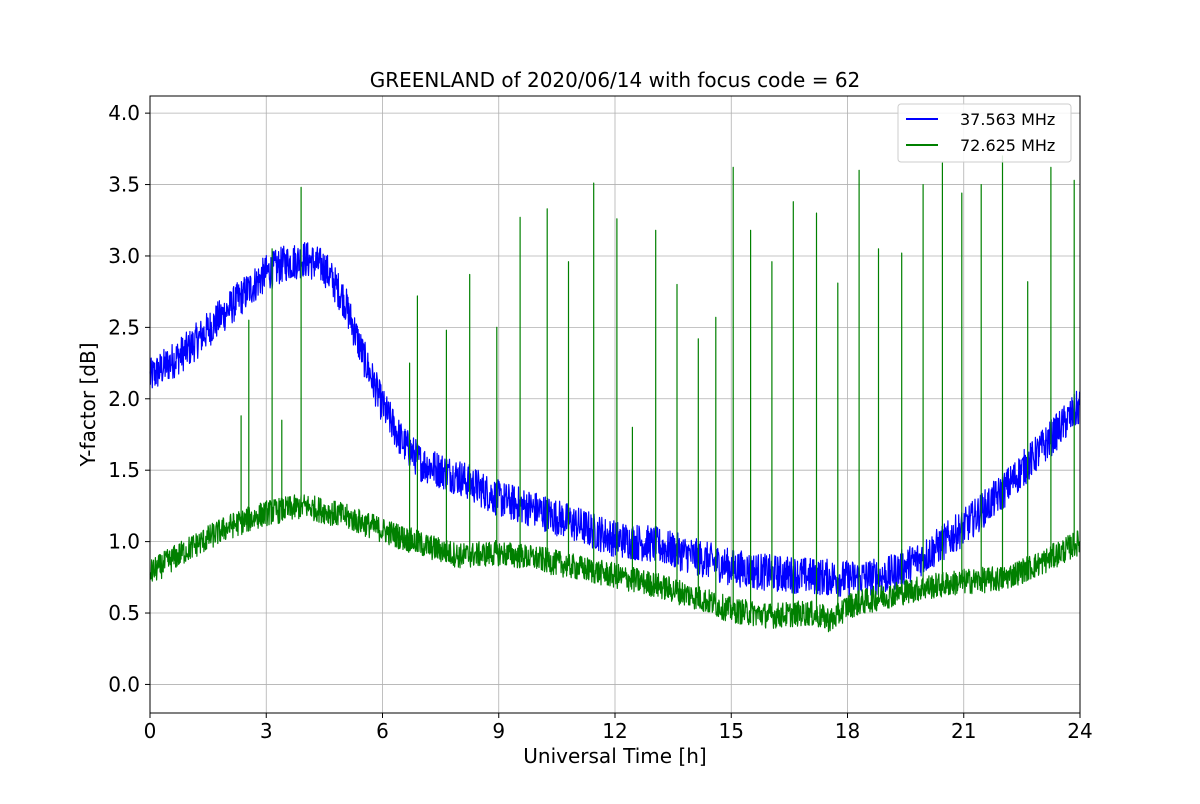 This screenshot has width=1200, height=804. I want to click on x-tick-label: 18, so click(847, 731).